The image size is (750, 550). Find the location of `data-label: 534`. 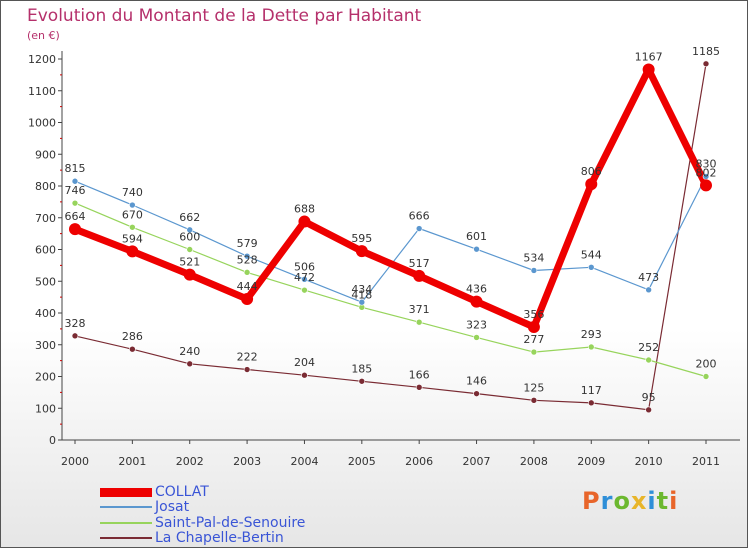

data-label: 534 is located at coordinates (533, 257).